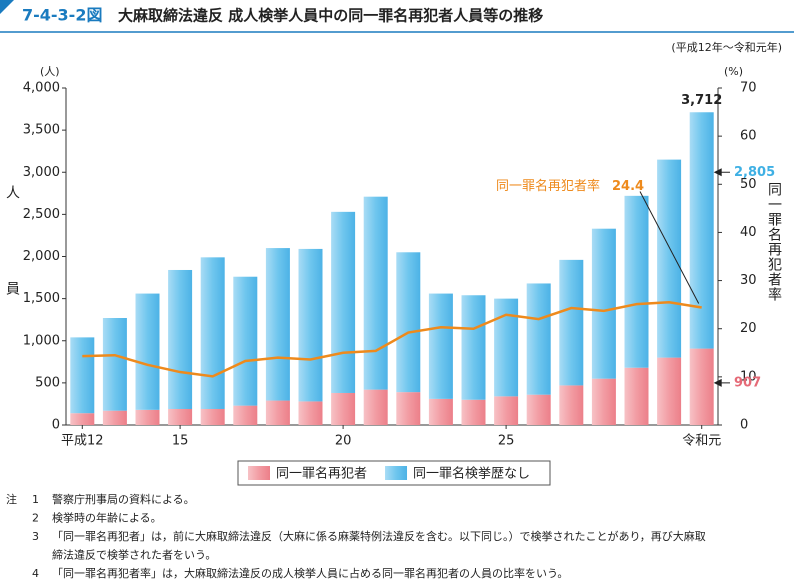  I want to click on legend-label: 同一罪名検挙歴なし, so click(471, 474).